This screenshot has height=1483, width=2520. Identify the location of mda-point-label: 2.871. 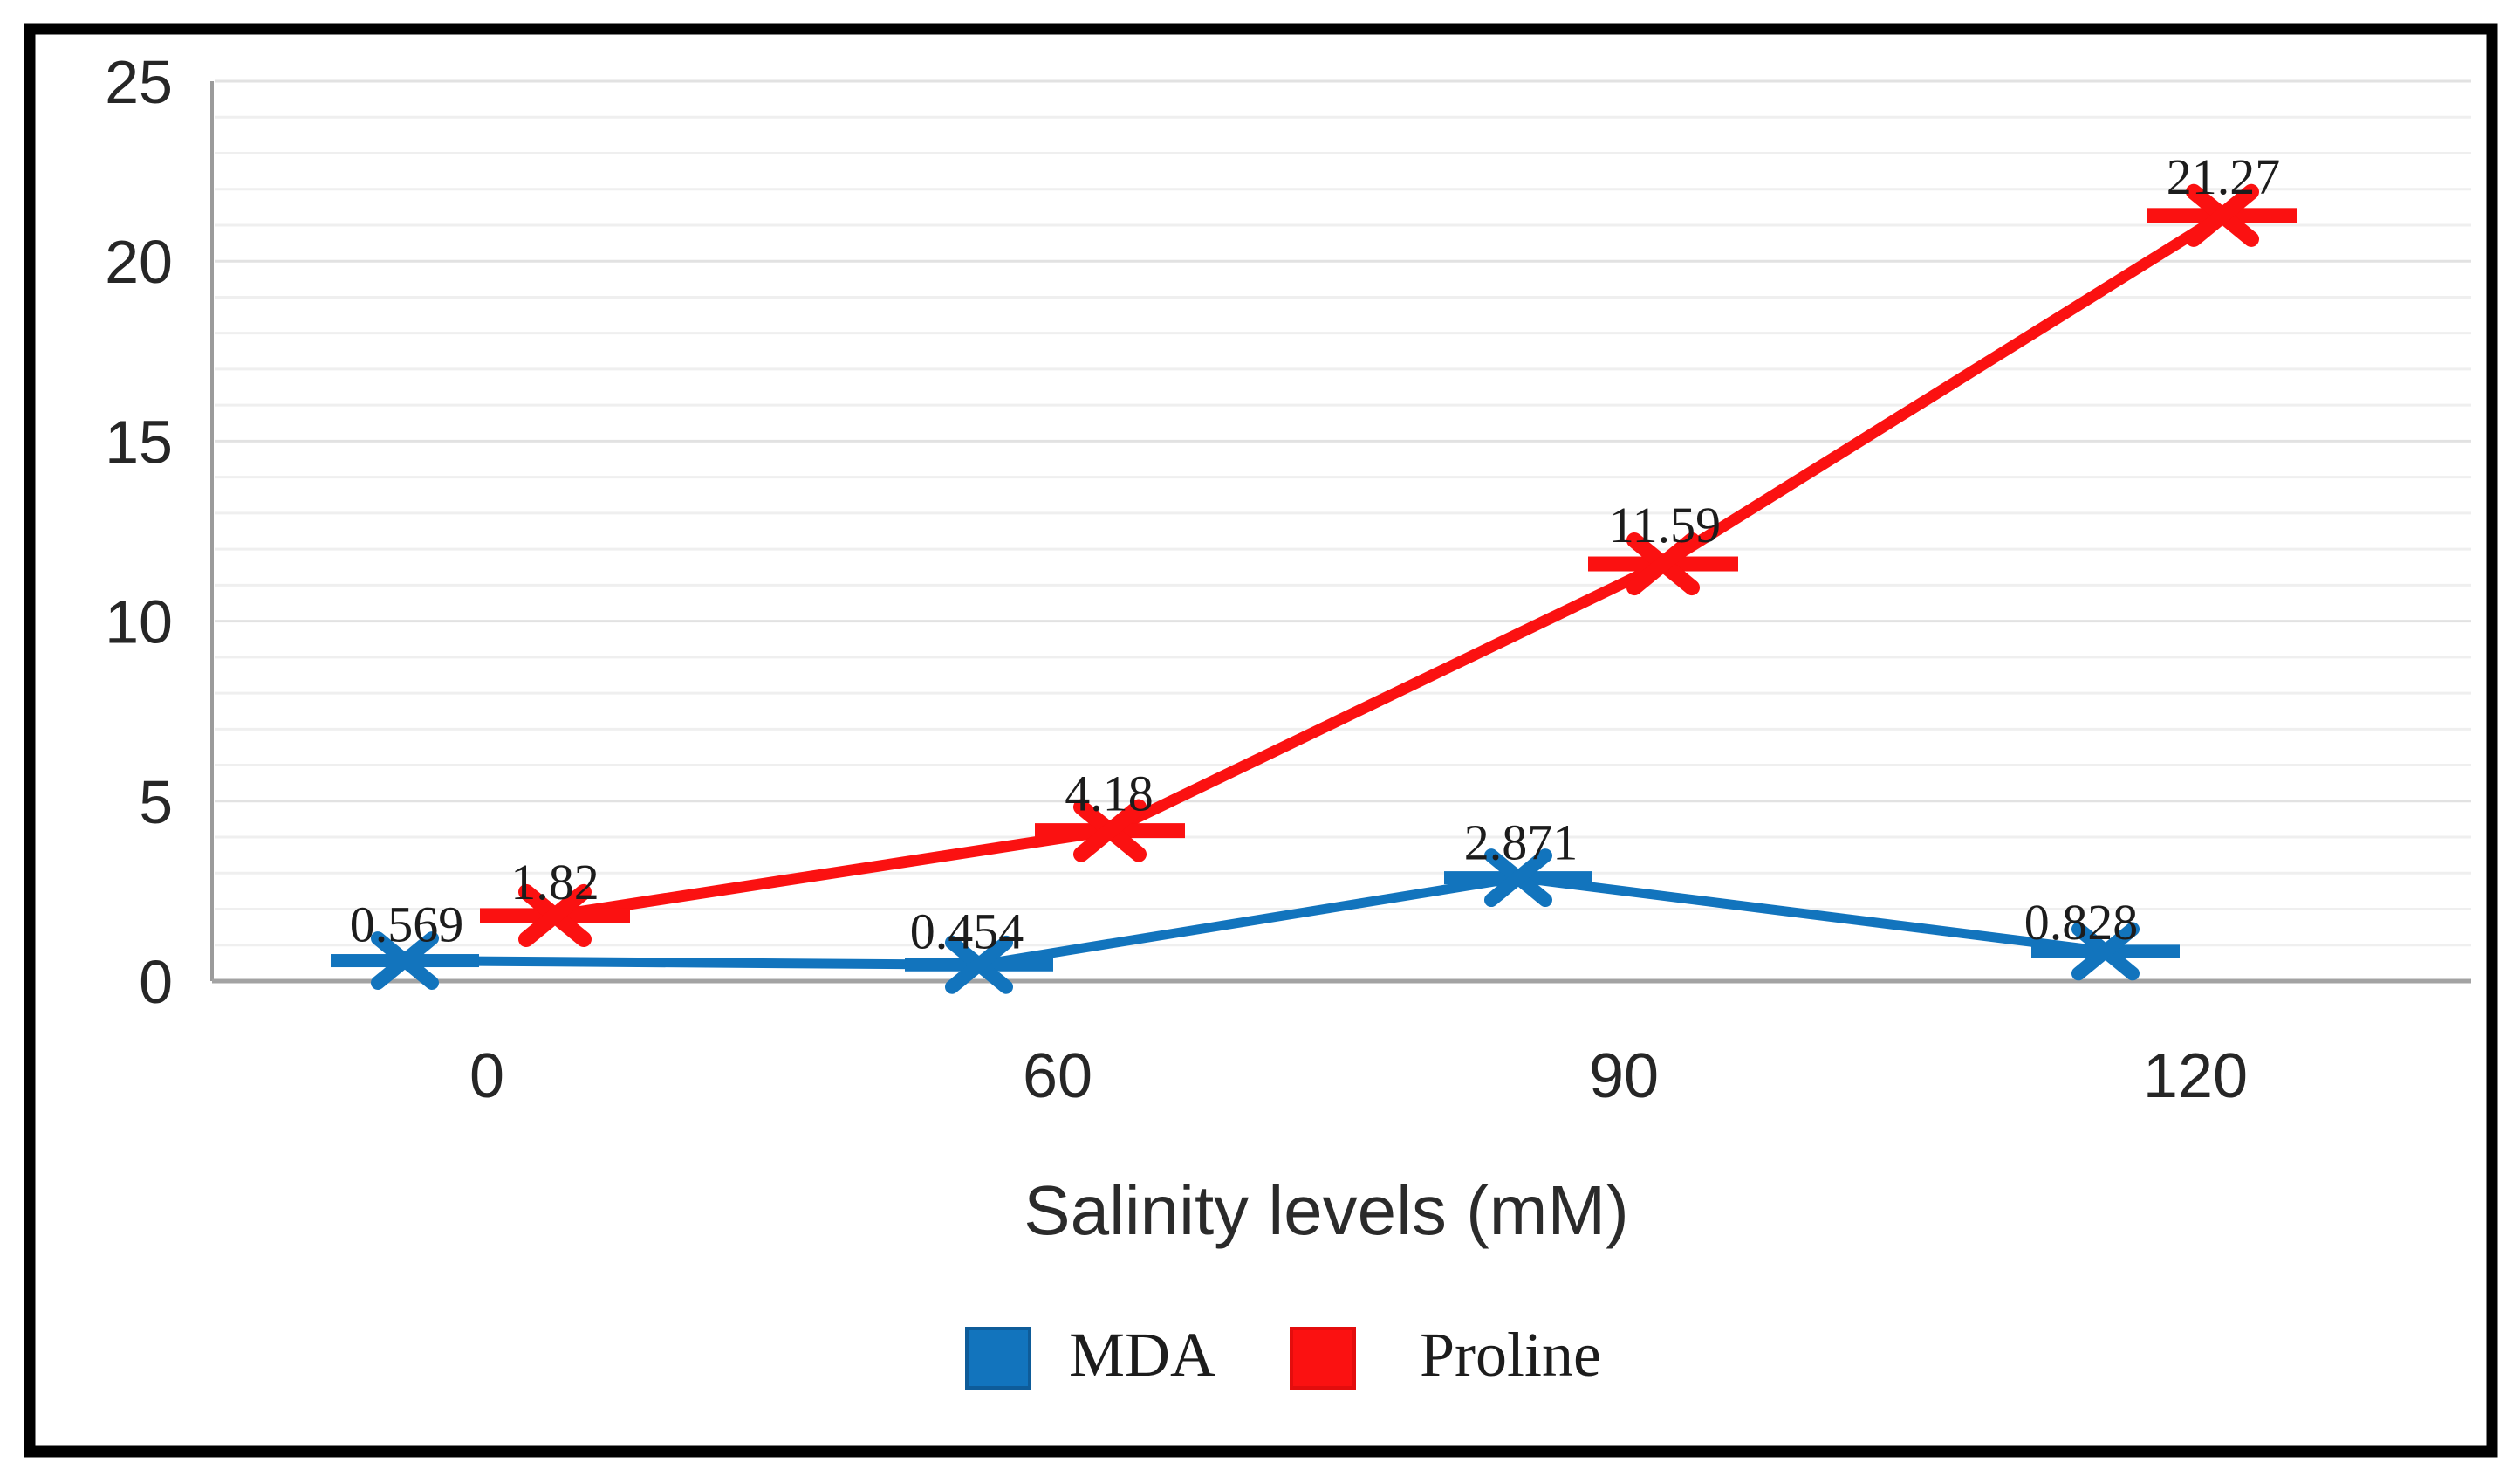
(1521, 842).